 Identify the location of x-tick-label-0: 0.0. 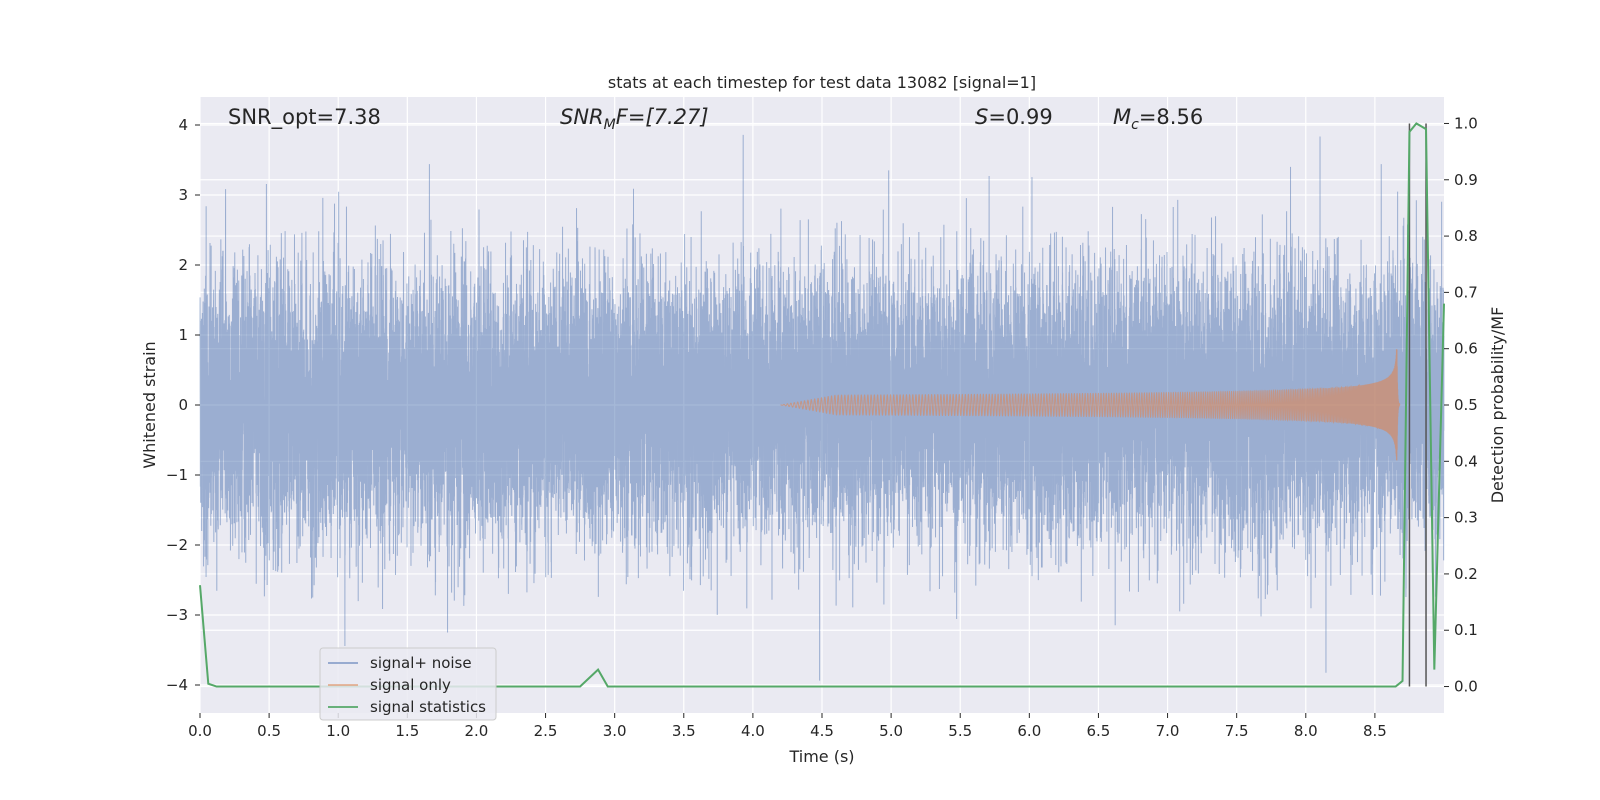
(200, 731).